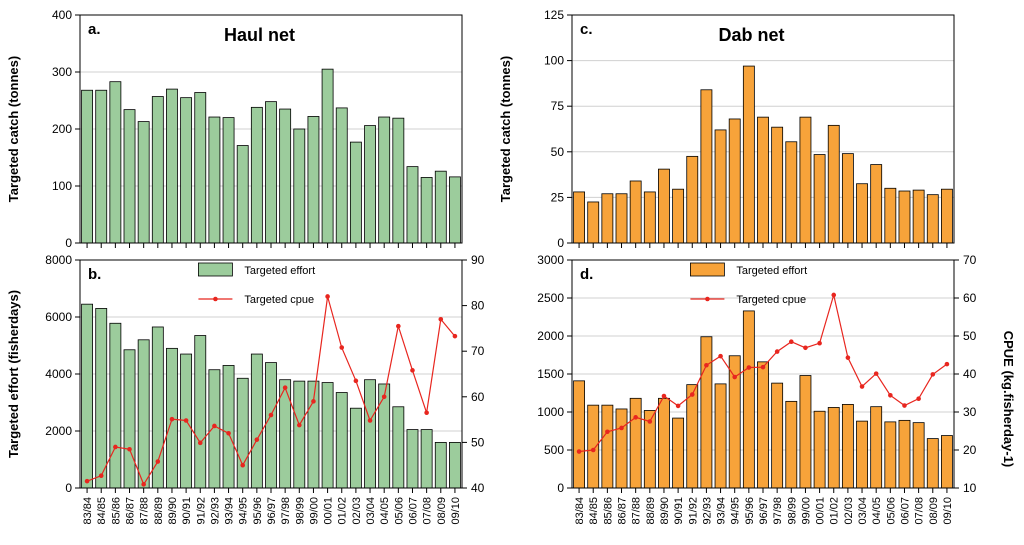 This screenshot has height=545, width=1024. What do you see at coordinates (750, 511) in the screenshot?
I see `x-tick-label: 95/96` at bounding box center [750, 511].